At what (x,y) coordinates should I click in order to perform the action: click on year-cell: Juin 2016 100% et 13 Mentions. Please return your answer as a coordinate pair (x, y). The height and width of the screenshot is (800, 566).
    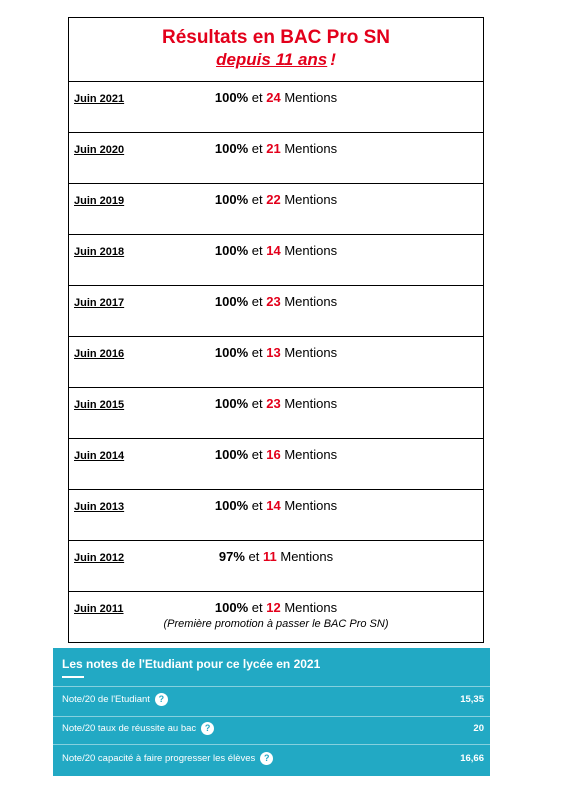
    Looking at the image, I should click on (276, 362).